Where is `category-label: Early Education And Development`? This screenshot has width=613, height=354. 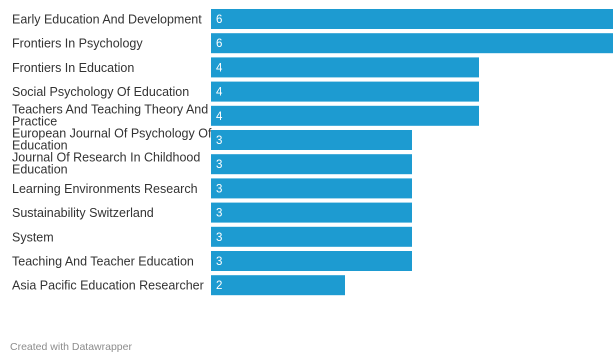
category-label: Early Education And Development is located at coordinates (107, 20).